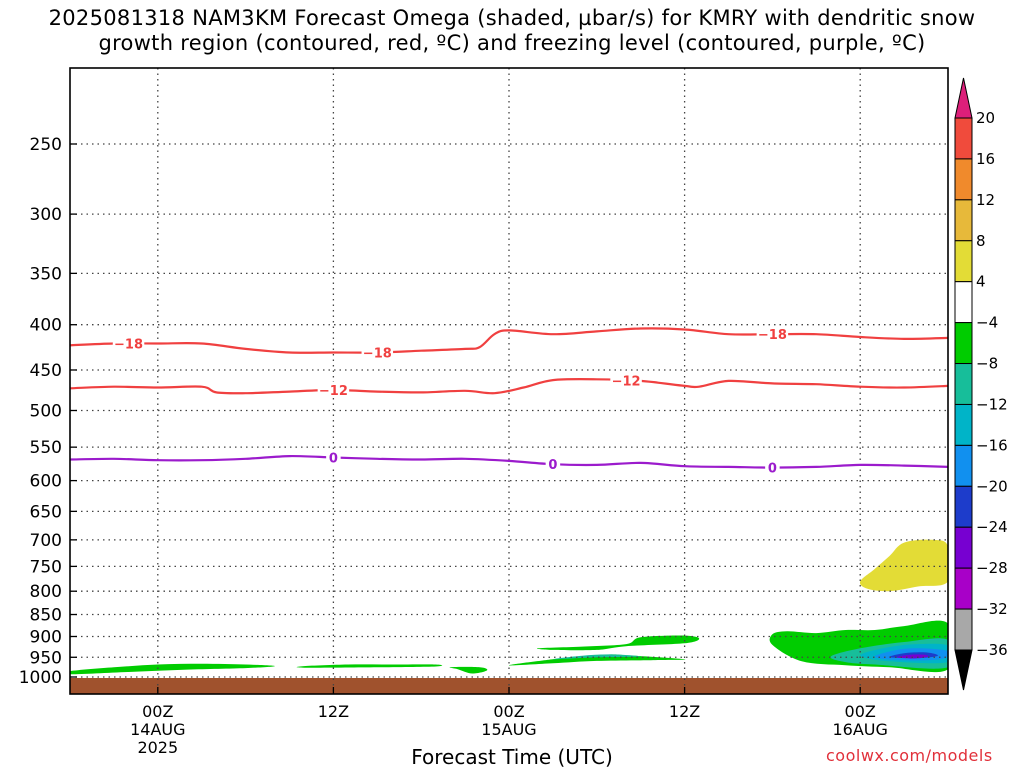  Describe the element at coordinates (46, 616) in the screenshot. I see `y-tick-label: 850` at that location.